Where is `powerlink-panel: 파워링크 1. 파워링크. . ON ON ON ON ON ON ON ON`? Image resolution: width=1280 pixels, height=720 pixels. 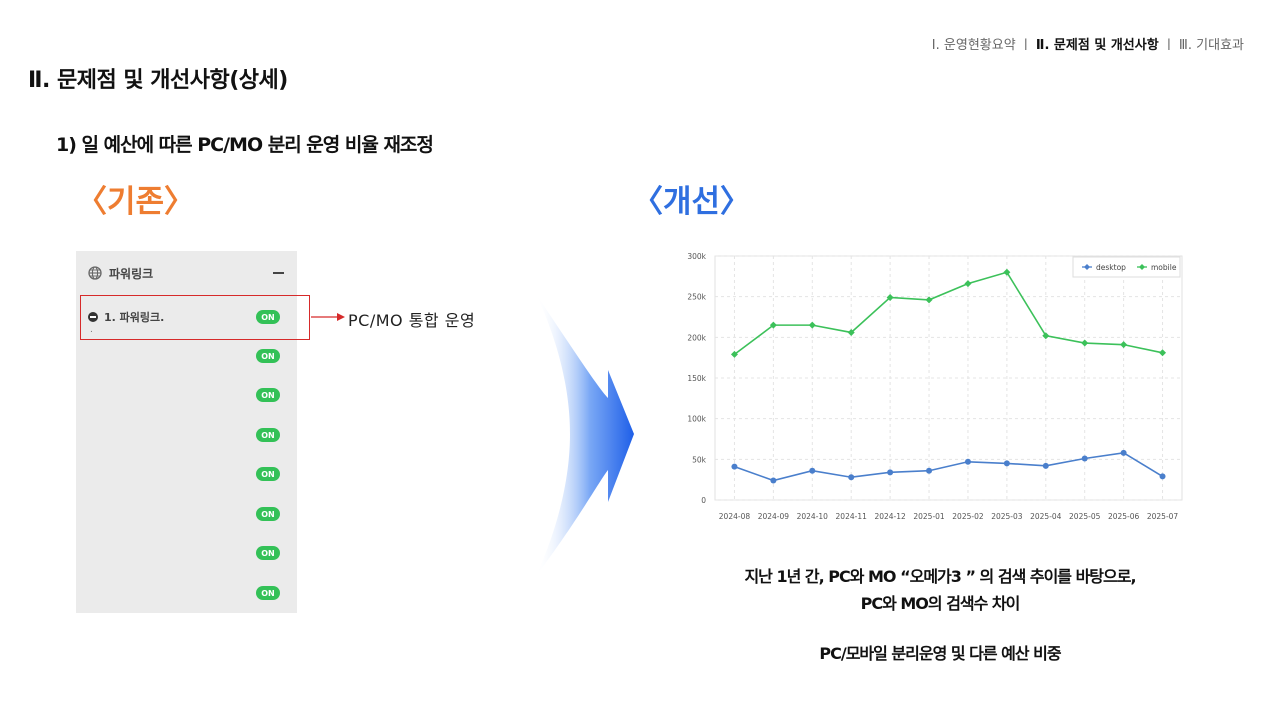 powerlink-panel: 파워링크 1. 파워링크. . ON ON ON ON ON ON ON ON is located at coordinates (186, 432).